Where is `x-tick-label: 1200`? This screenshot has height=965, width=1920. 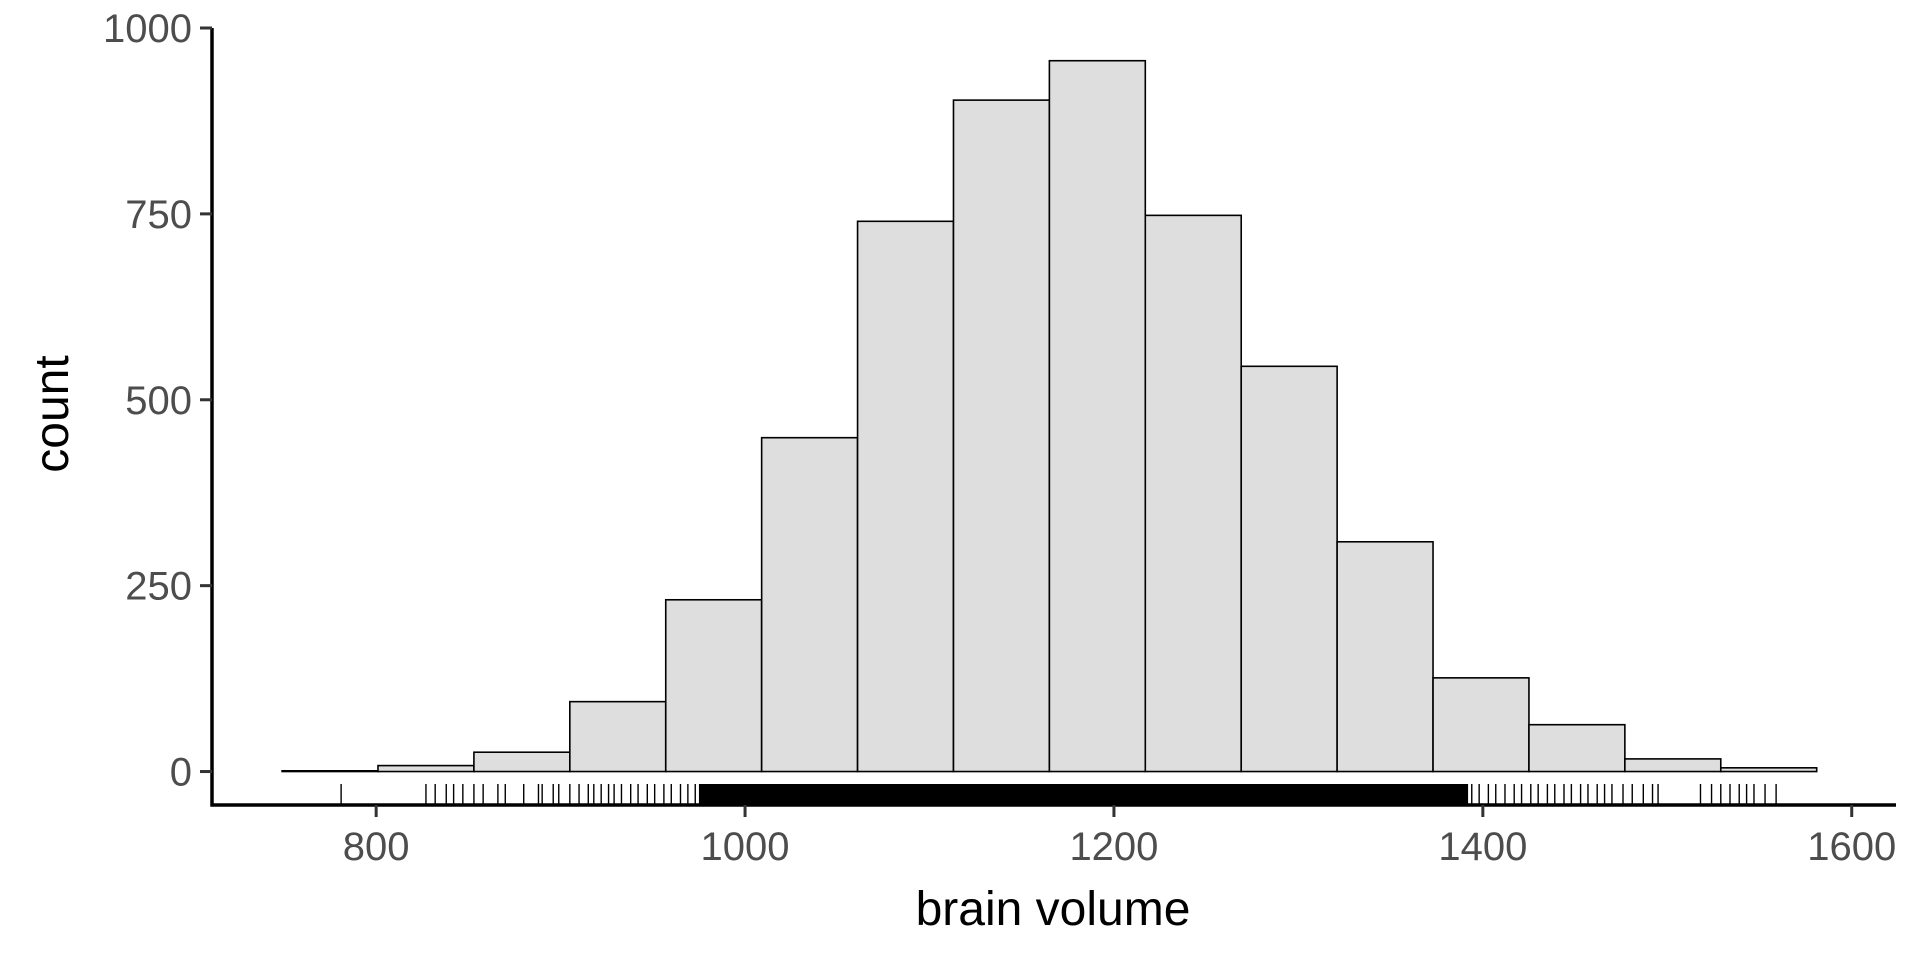 x-tick-label: 1200 is located at coordinates (1113, 847).